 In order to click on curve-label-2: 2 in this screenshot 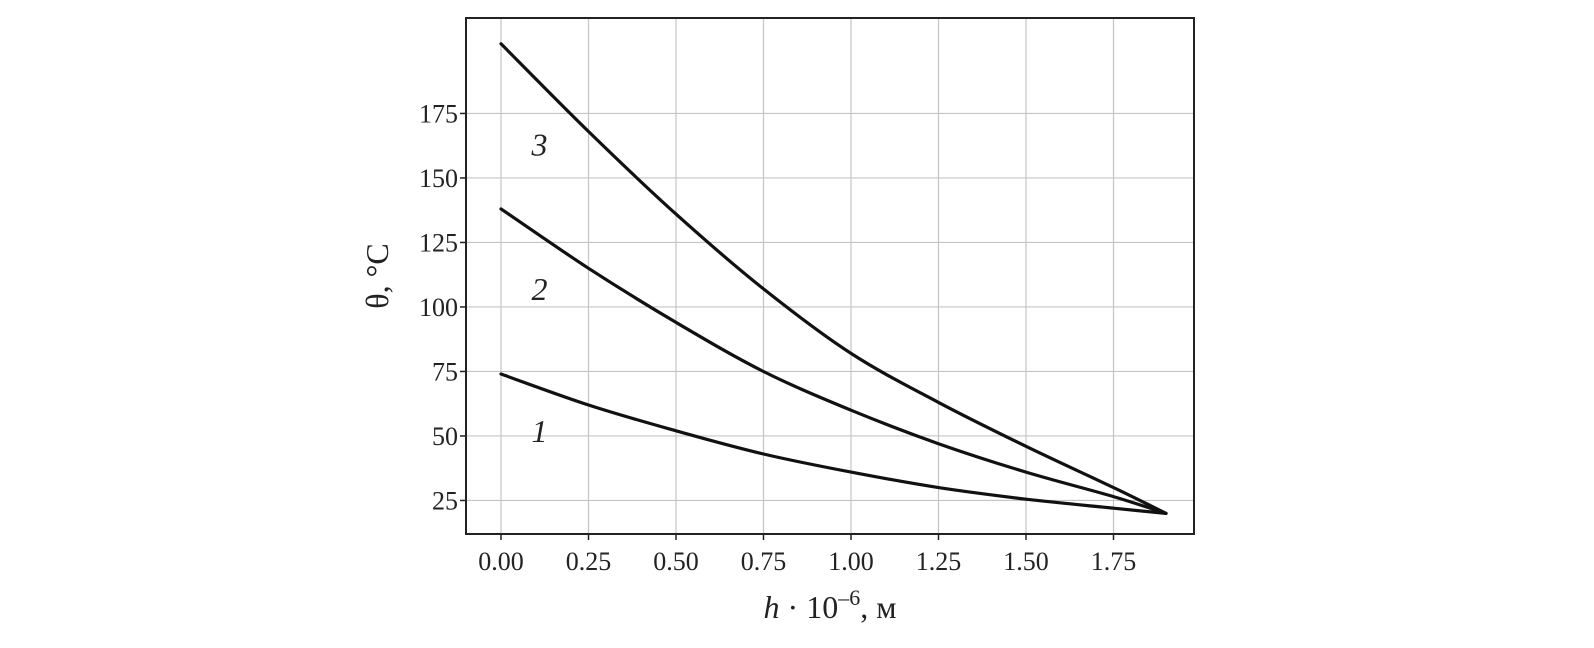, I will do `click(540, 289)`.